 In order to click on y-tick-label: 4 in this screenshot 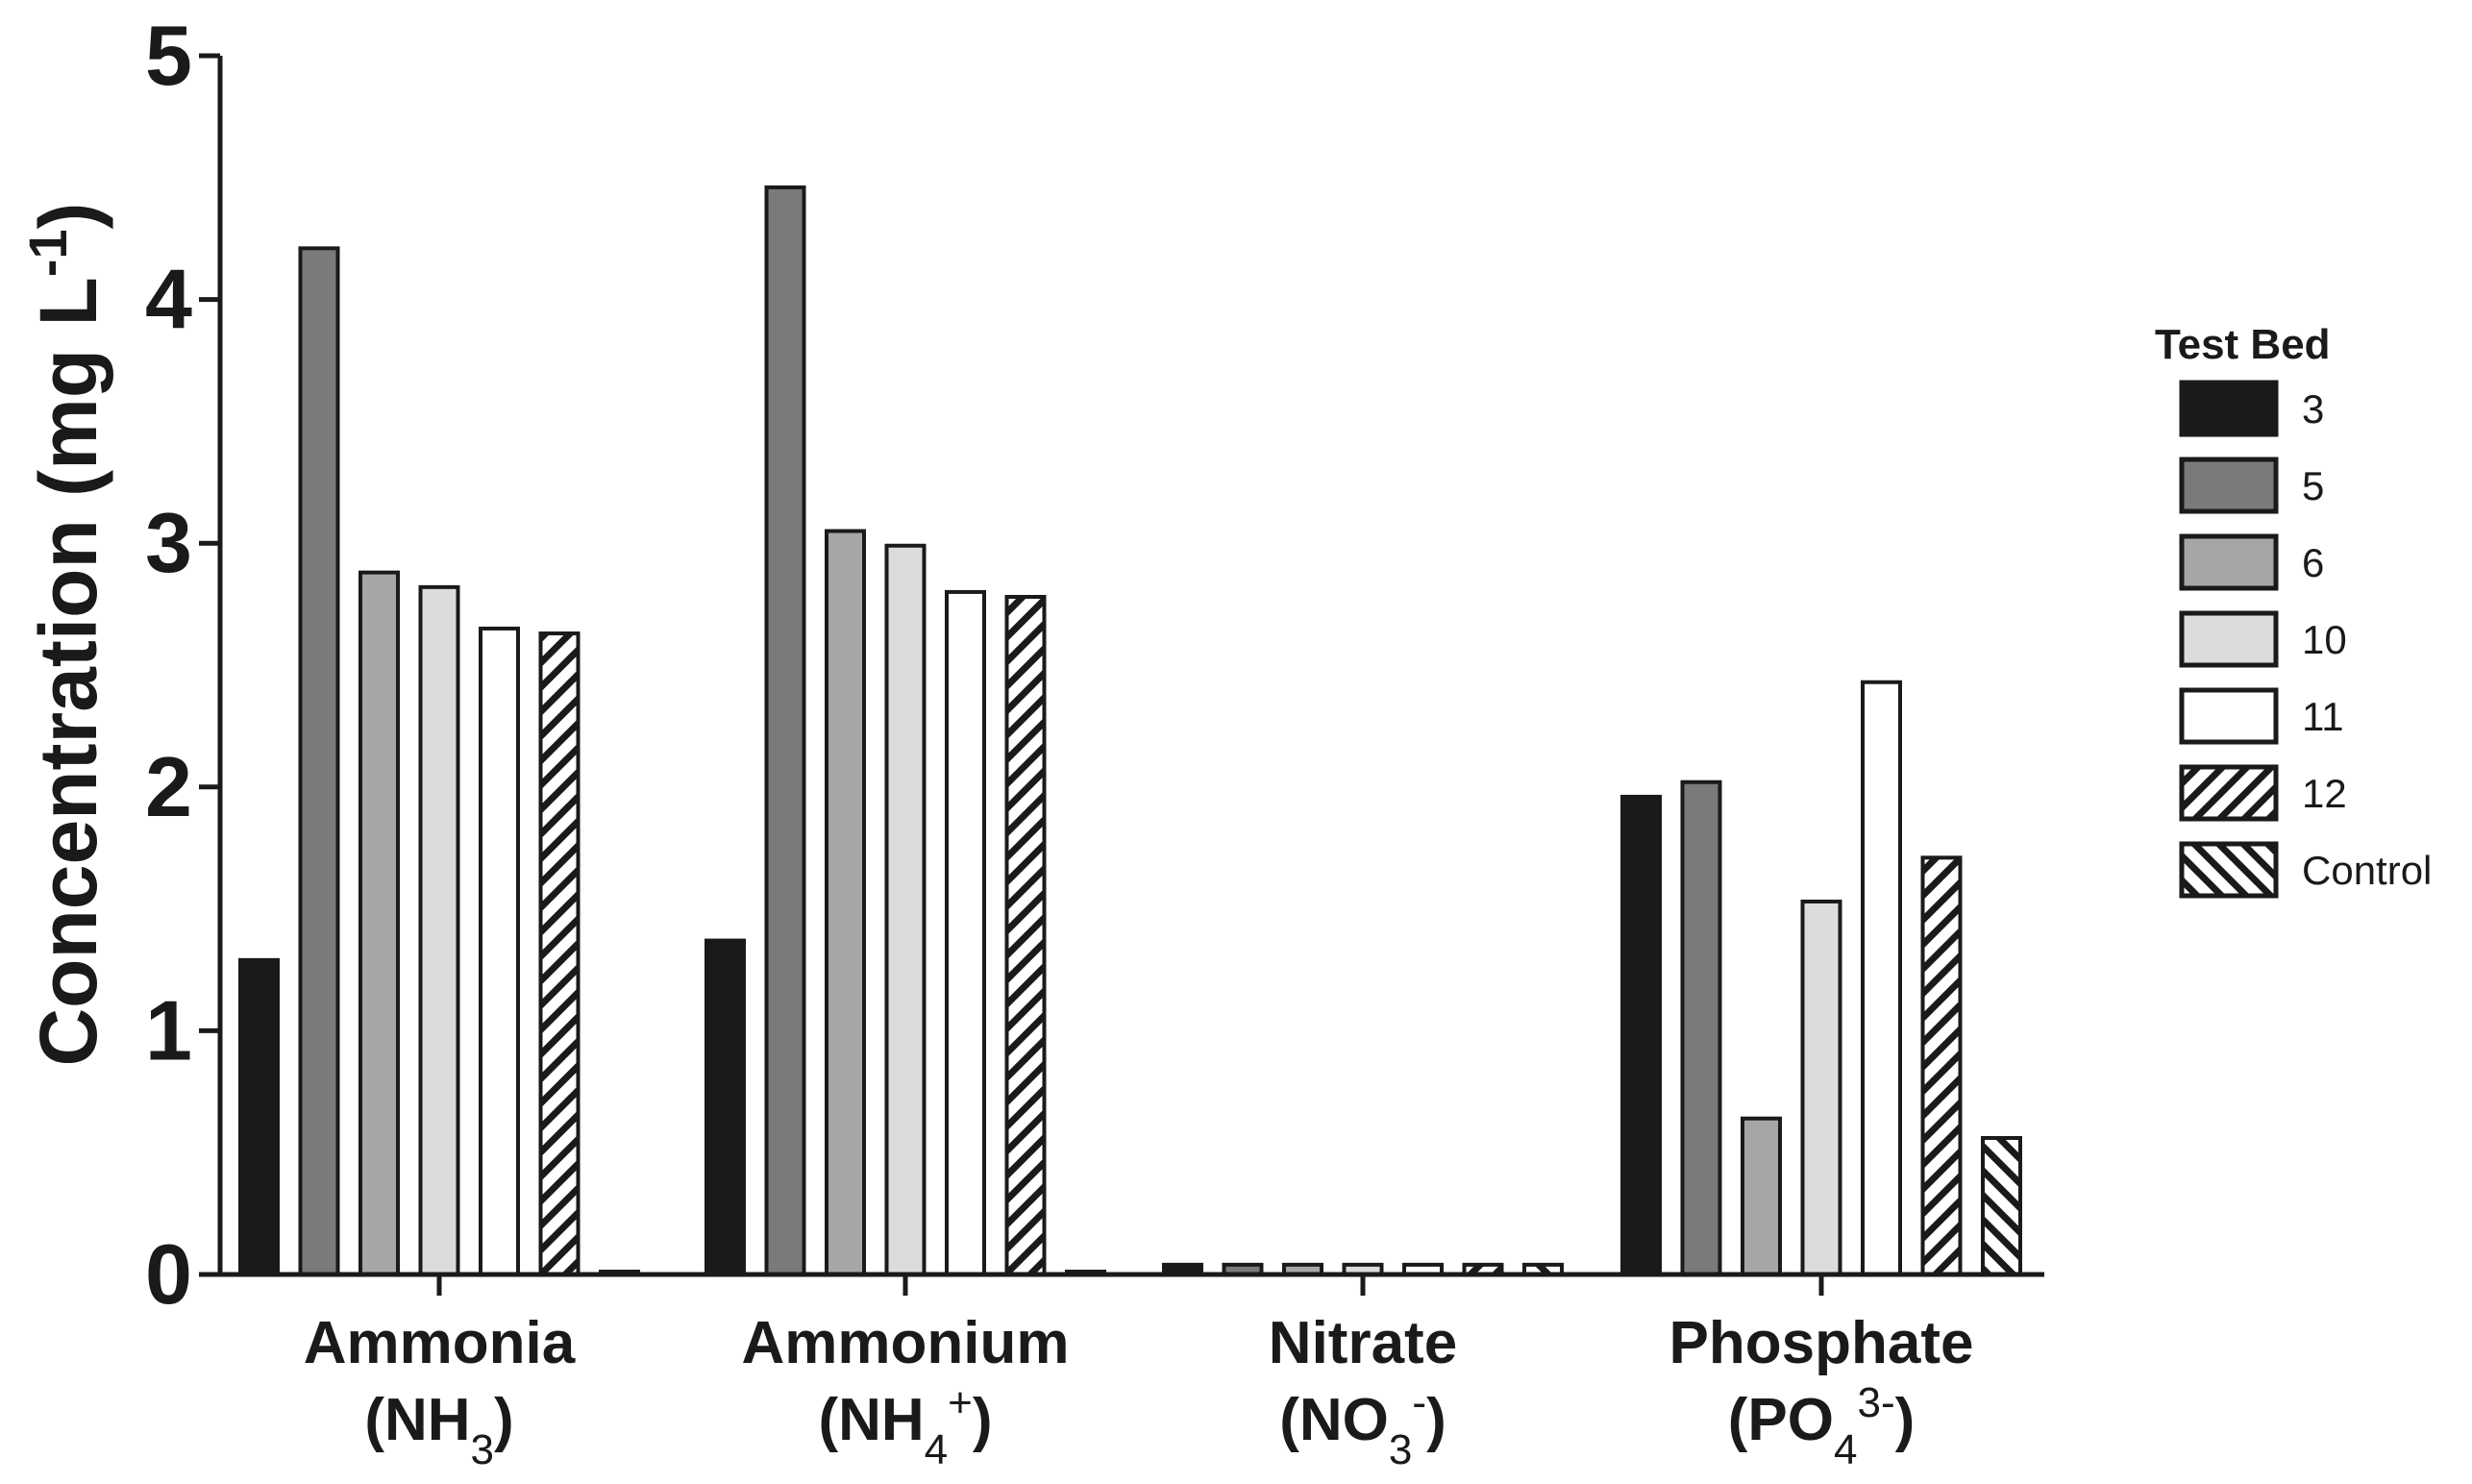, I will do `click(168, 299)`.